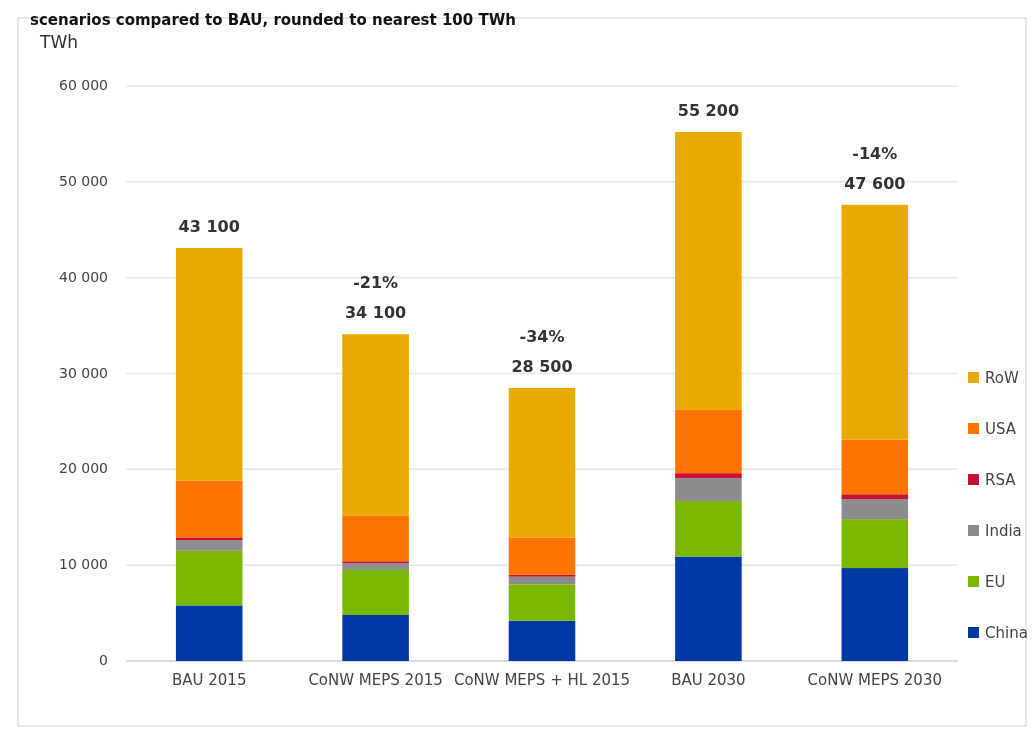  Describe the element at coordinates (1006, 632) in the screenshot. I see `legend-label: China` at that location.